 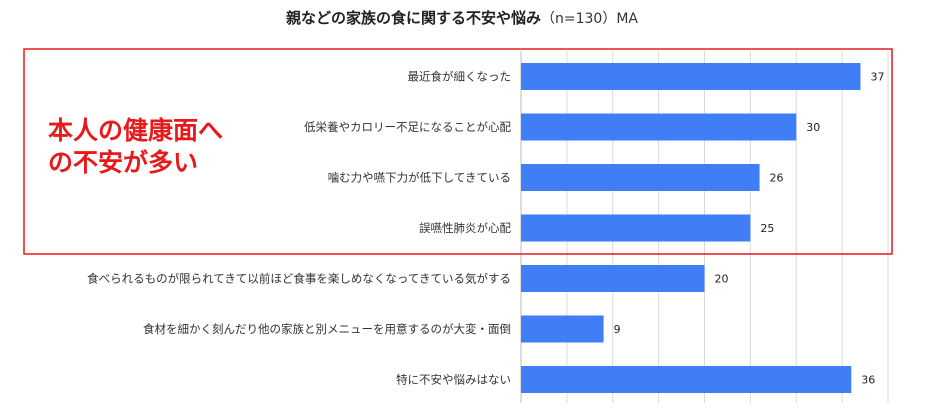 What do you see at coordinates (868, 380) in the screenshot?
I see `value-label: 36` at bounding box center [868, 380].